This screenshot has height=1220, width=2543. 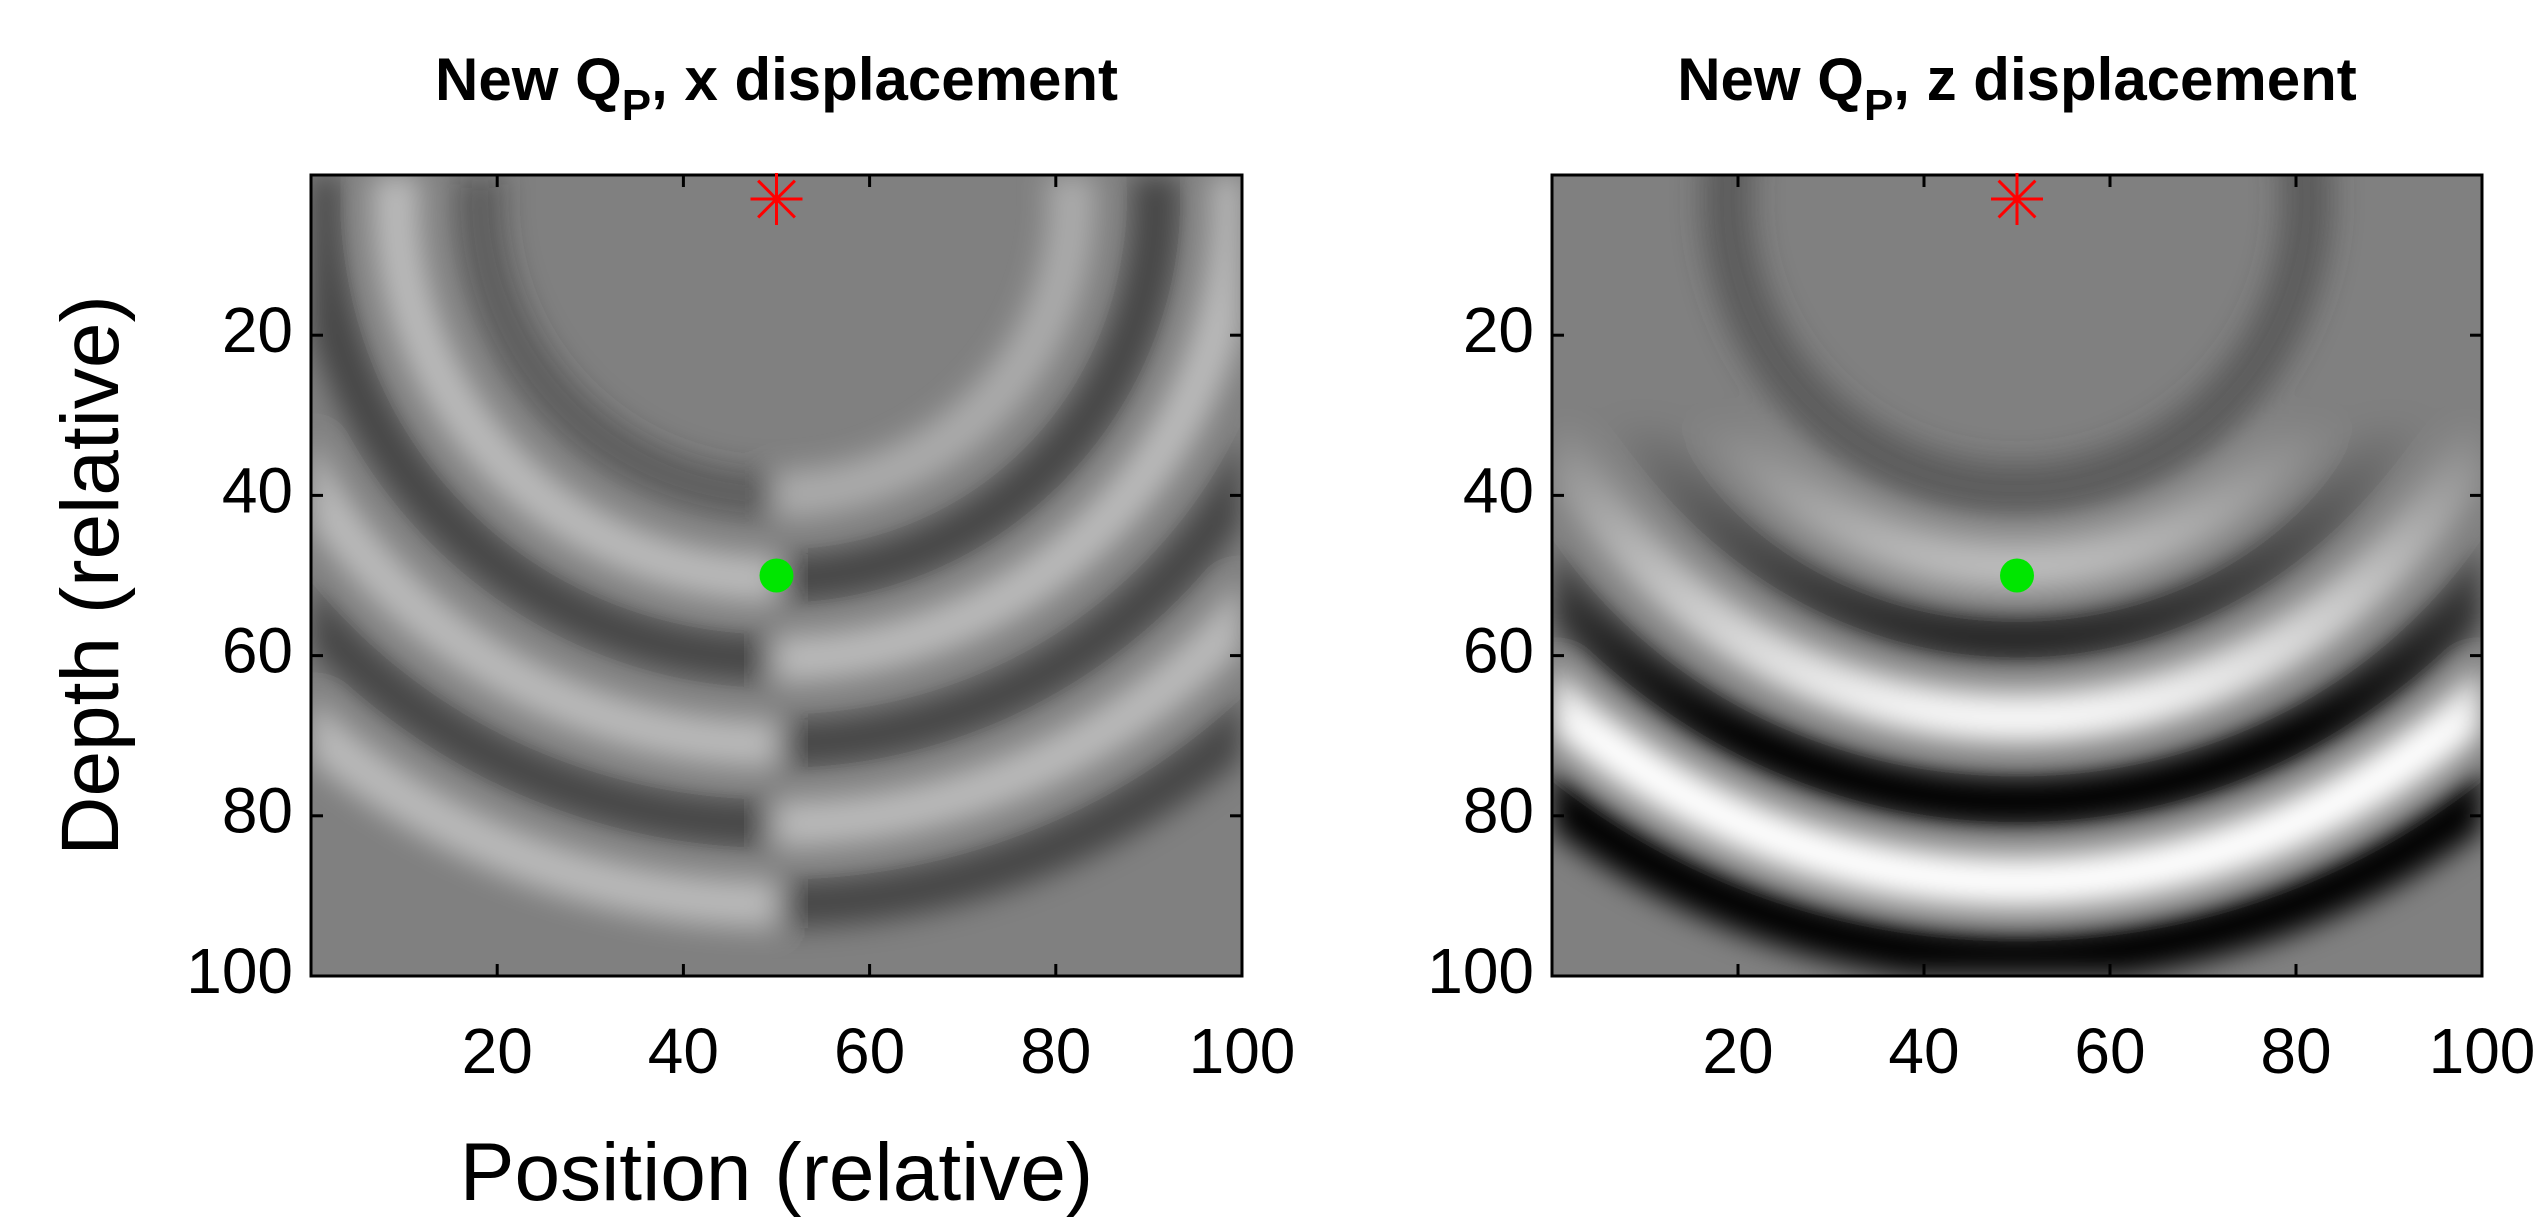 I want to click on chart-title: New QP, x displacement, so click(x=776, y=88).